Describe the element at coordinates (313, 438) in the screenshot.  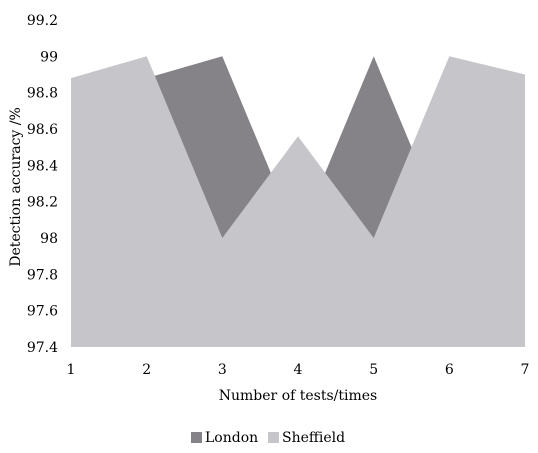
I see `legend-label-sheffield: Sheffield` at that location.